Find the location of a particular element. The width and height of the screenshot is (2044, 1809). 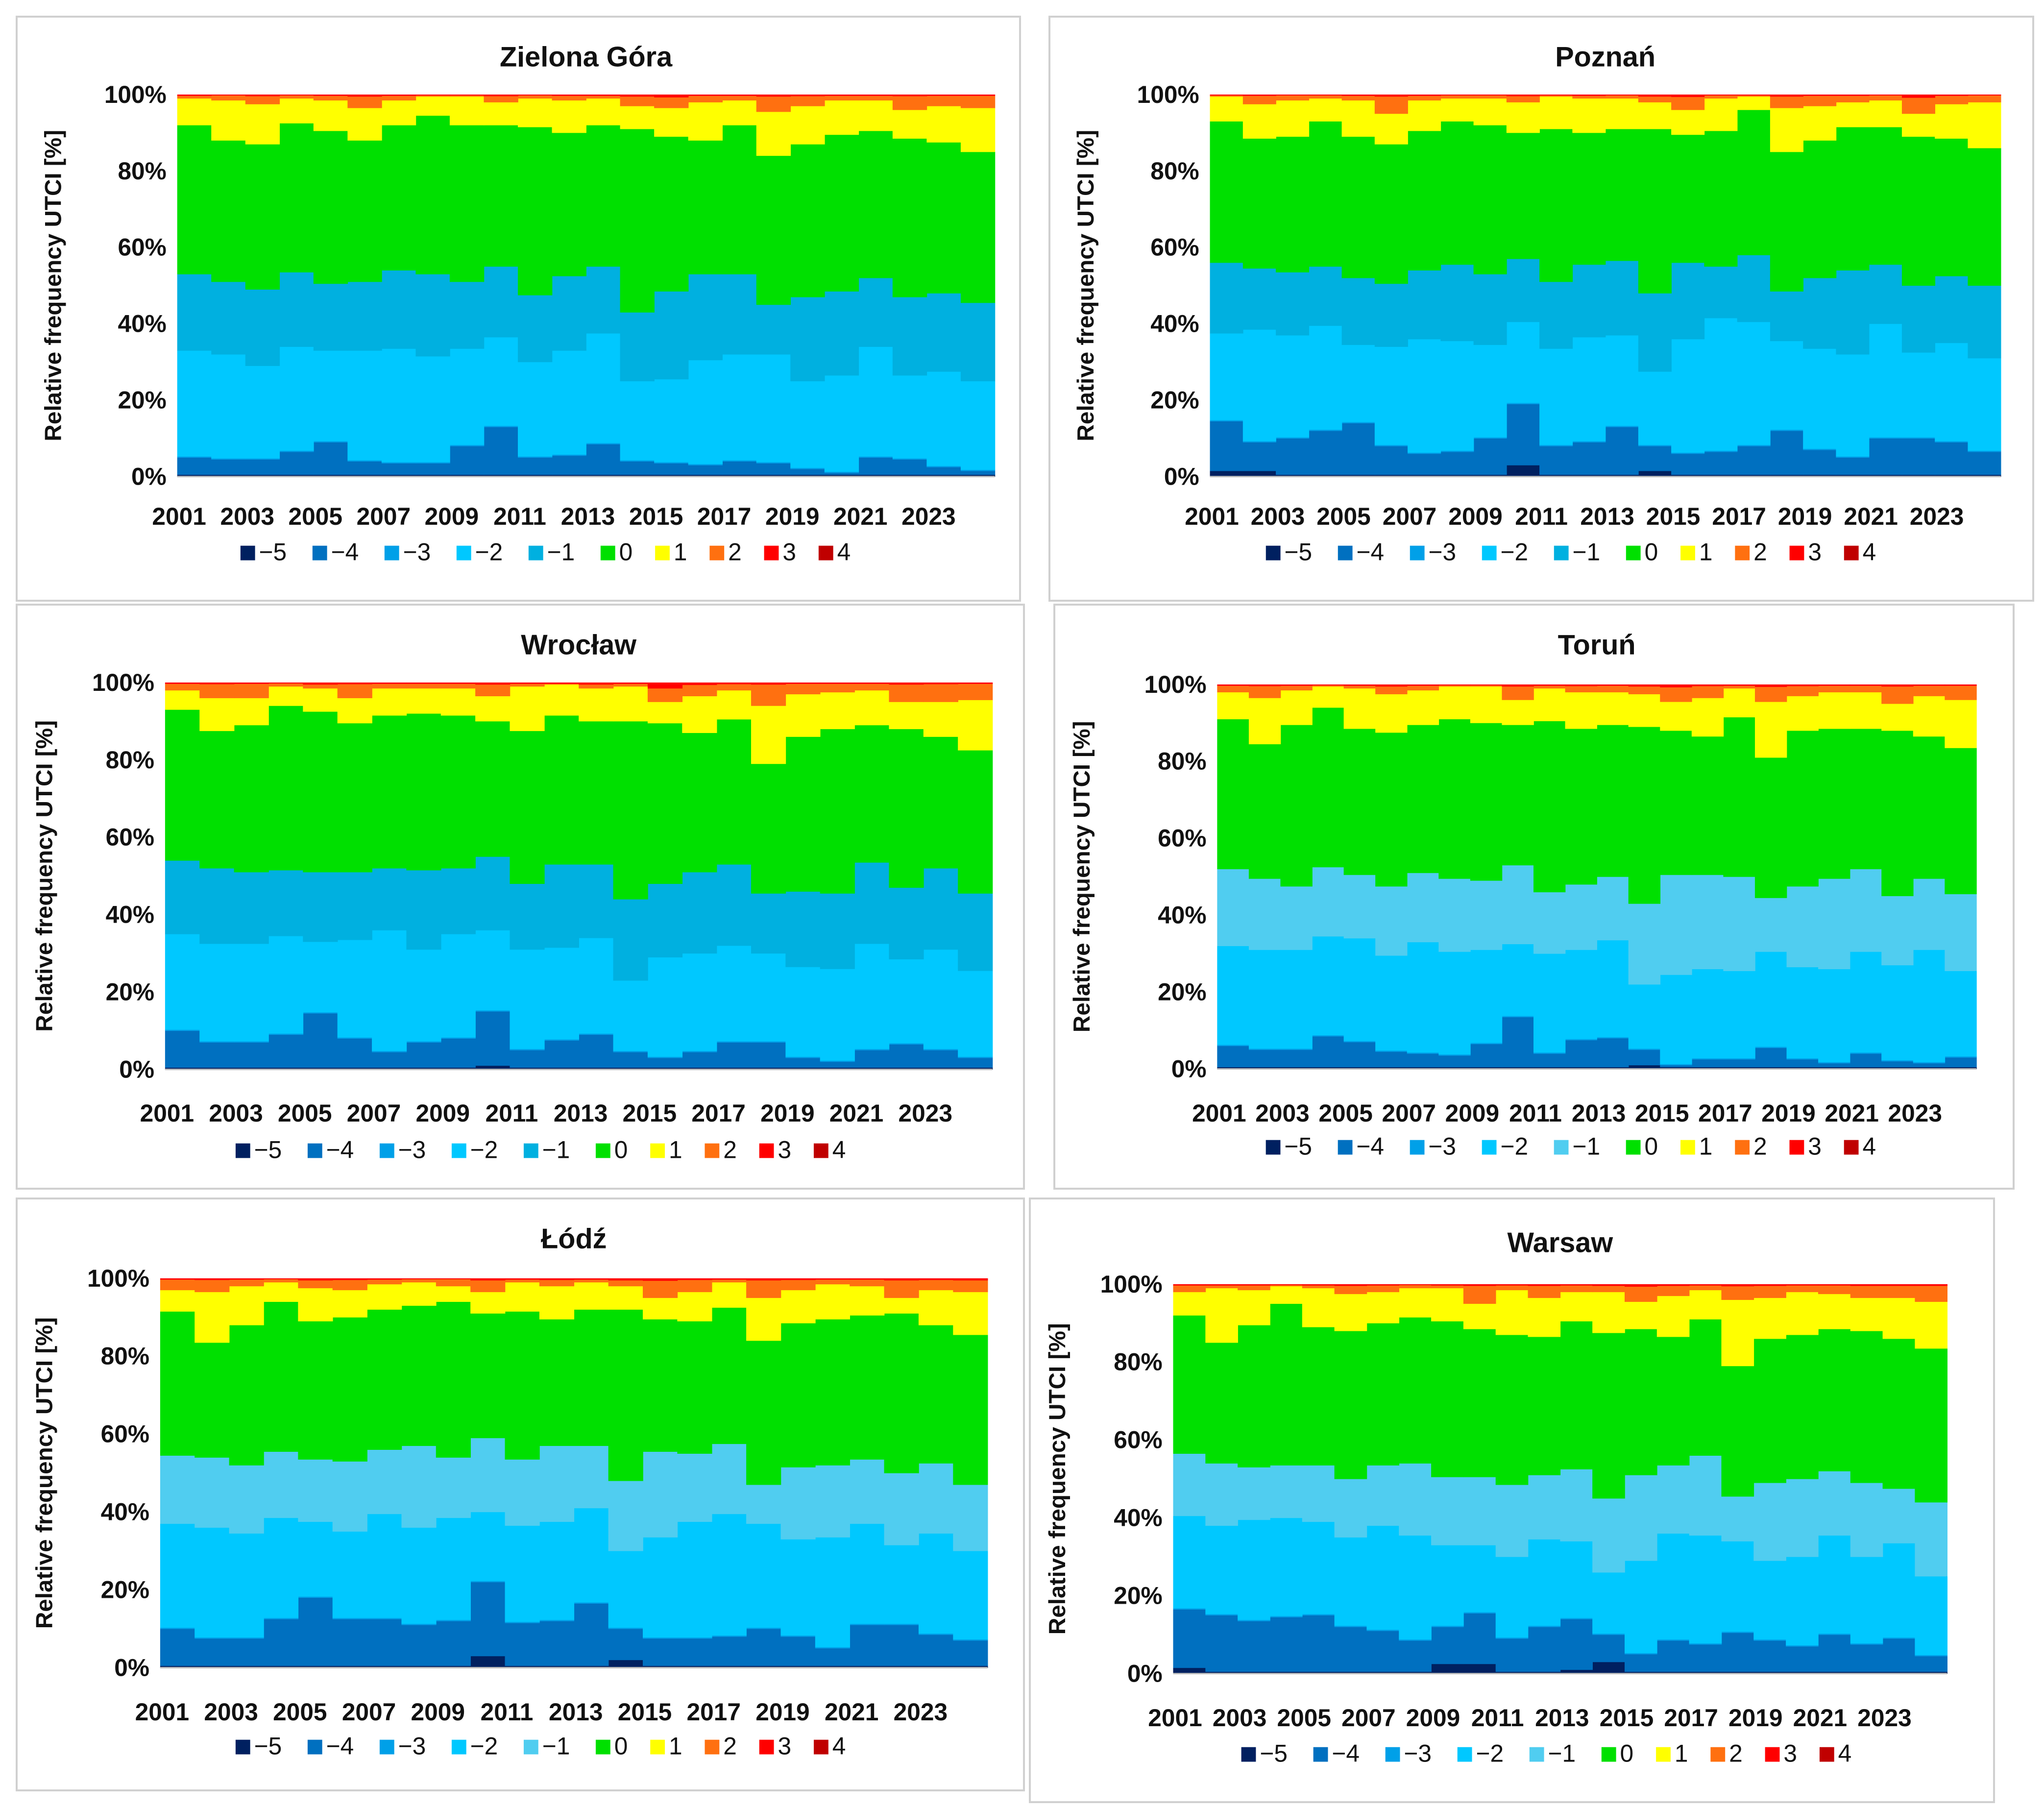

data-bands is located at coordinates (1606, 286).